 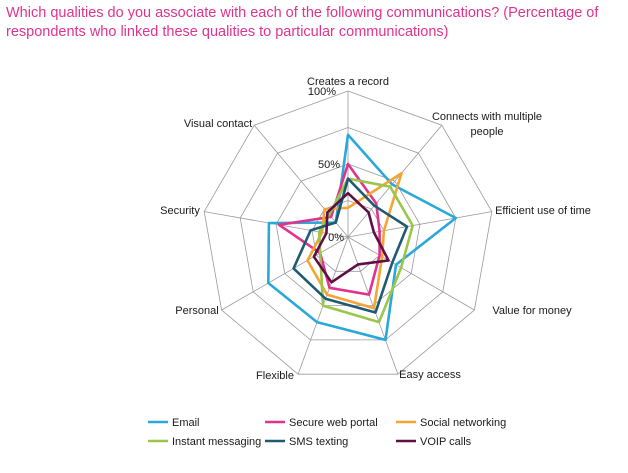 What do you see at coordinates (180, 211) in the screenshot?
I see `axis-label: Security` at bounding box center [180, 211].